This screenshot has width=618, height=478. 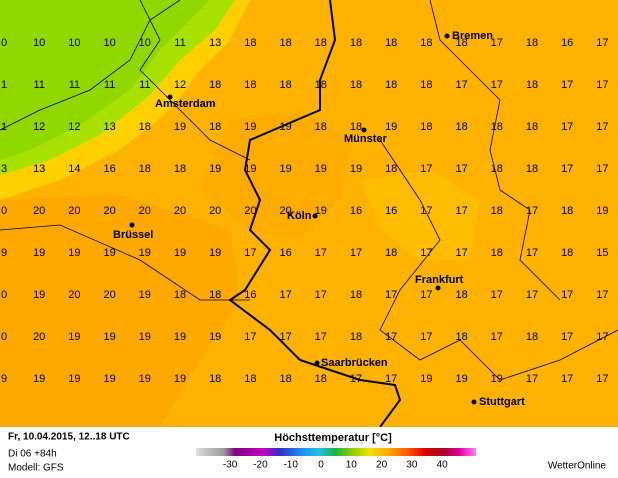 What do you see at coordinates (577, 466) in the screenshot?
I see `brand: WetterOnline` at bounding box center [577, 466].